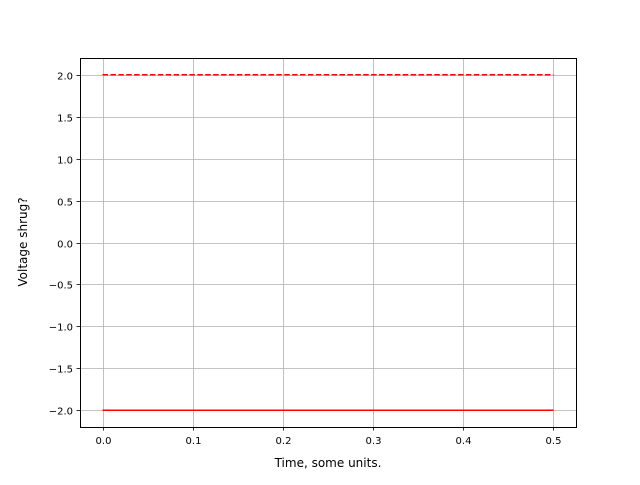 This screenshot has width=640, height=485. I want to click on y-tick-label: 1.0, so click(65, 161).